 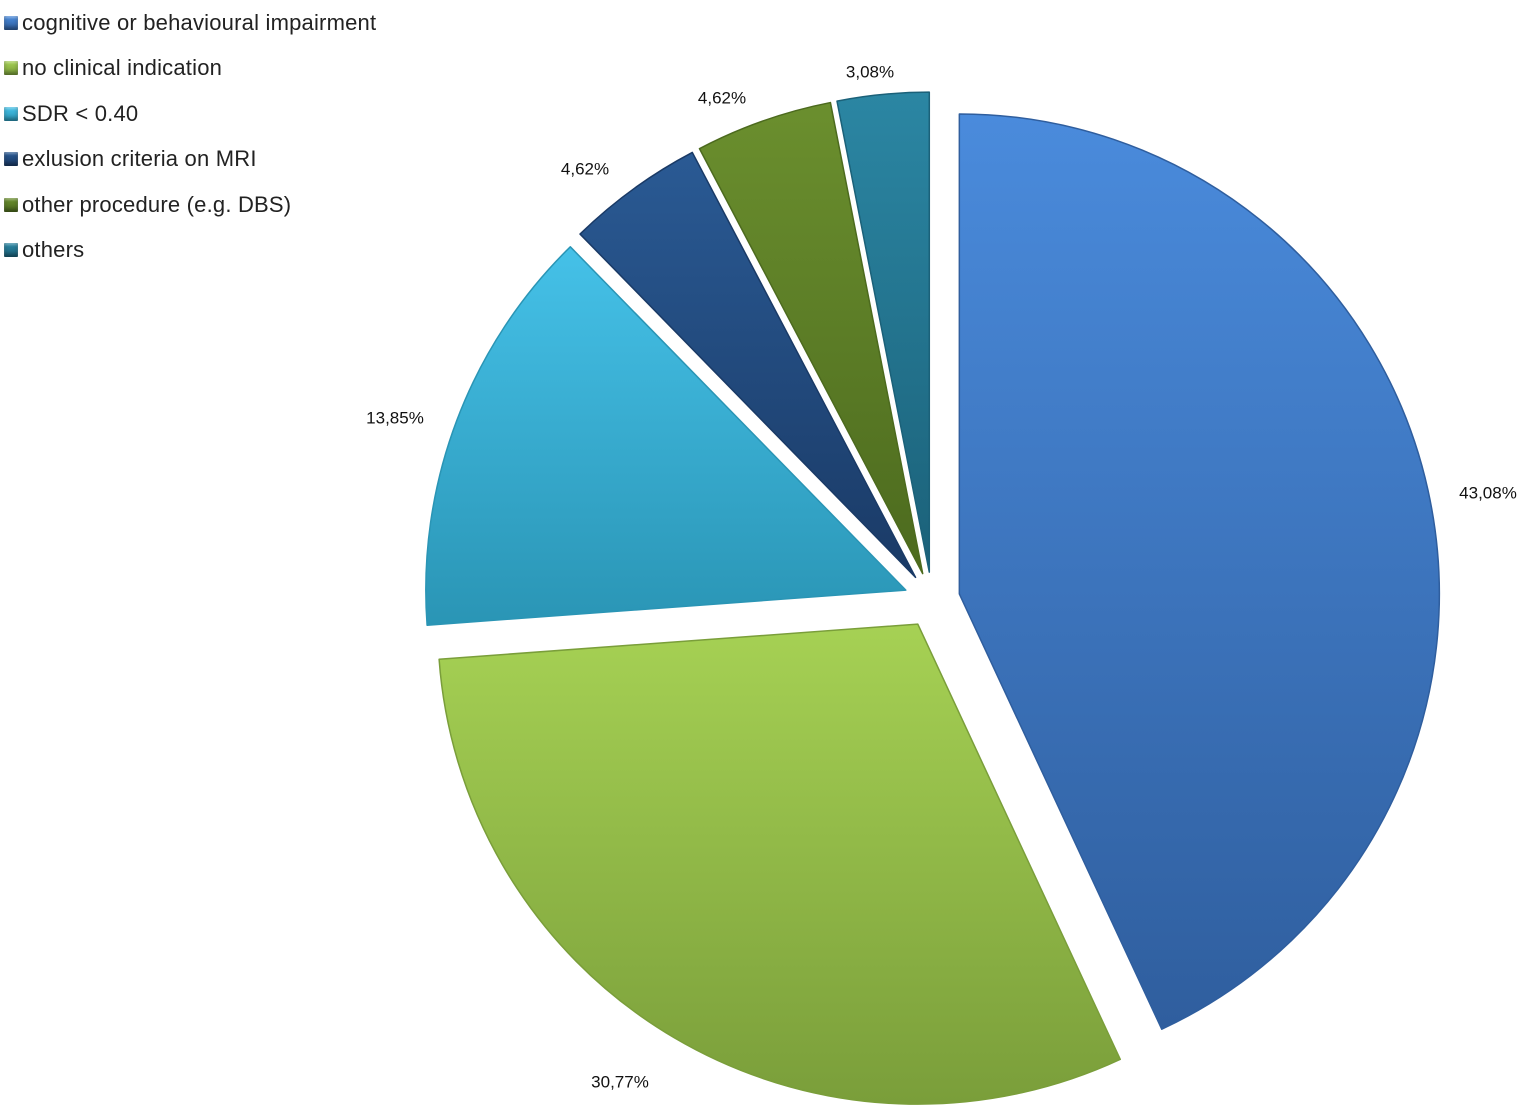 I want to click on slice-value-label-1: 30,77%, so click(x=620, y=1081).